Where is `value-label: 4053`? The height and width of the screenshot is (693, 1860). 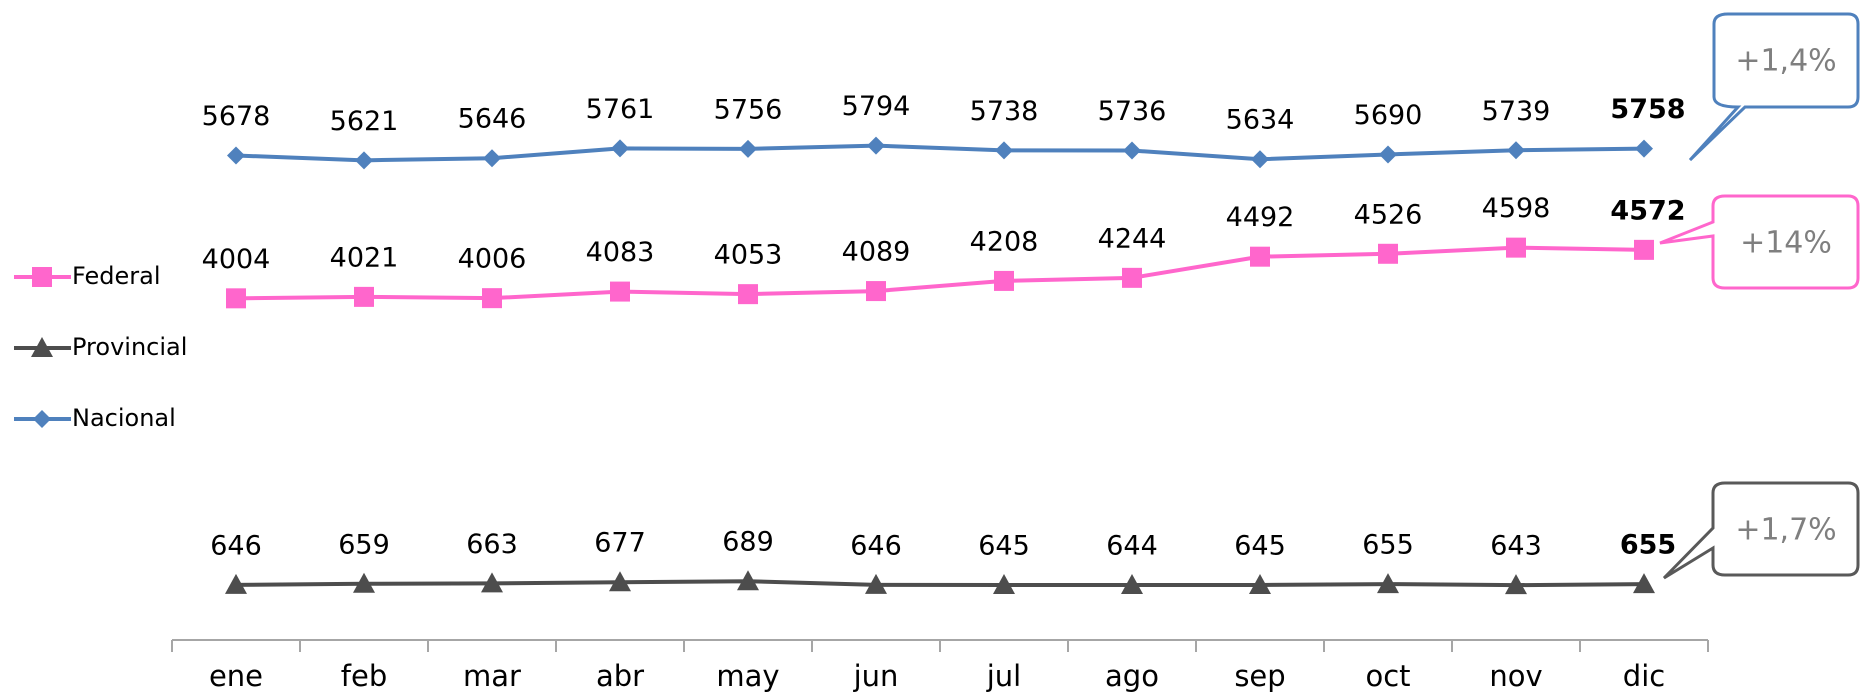 value-label: 4053 is located at coordinates (748, 255).